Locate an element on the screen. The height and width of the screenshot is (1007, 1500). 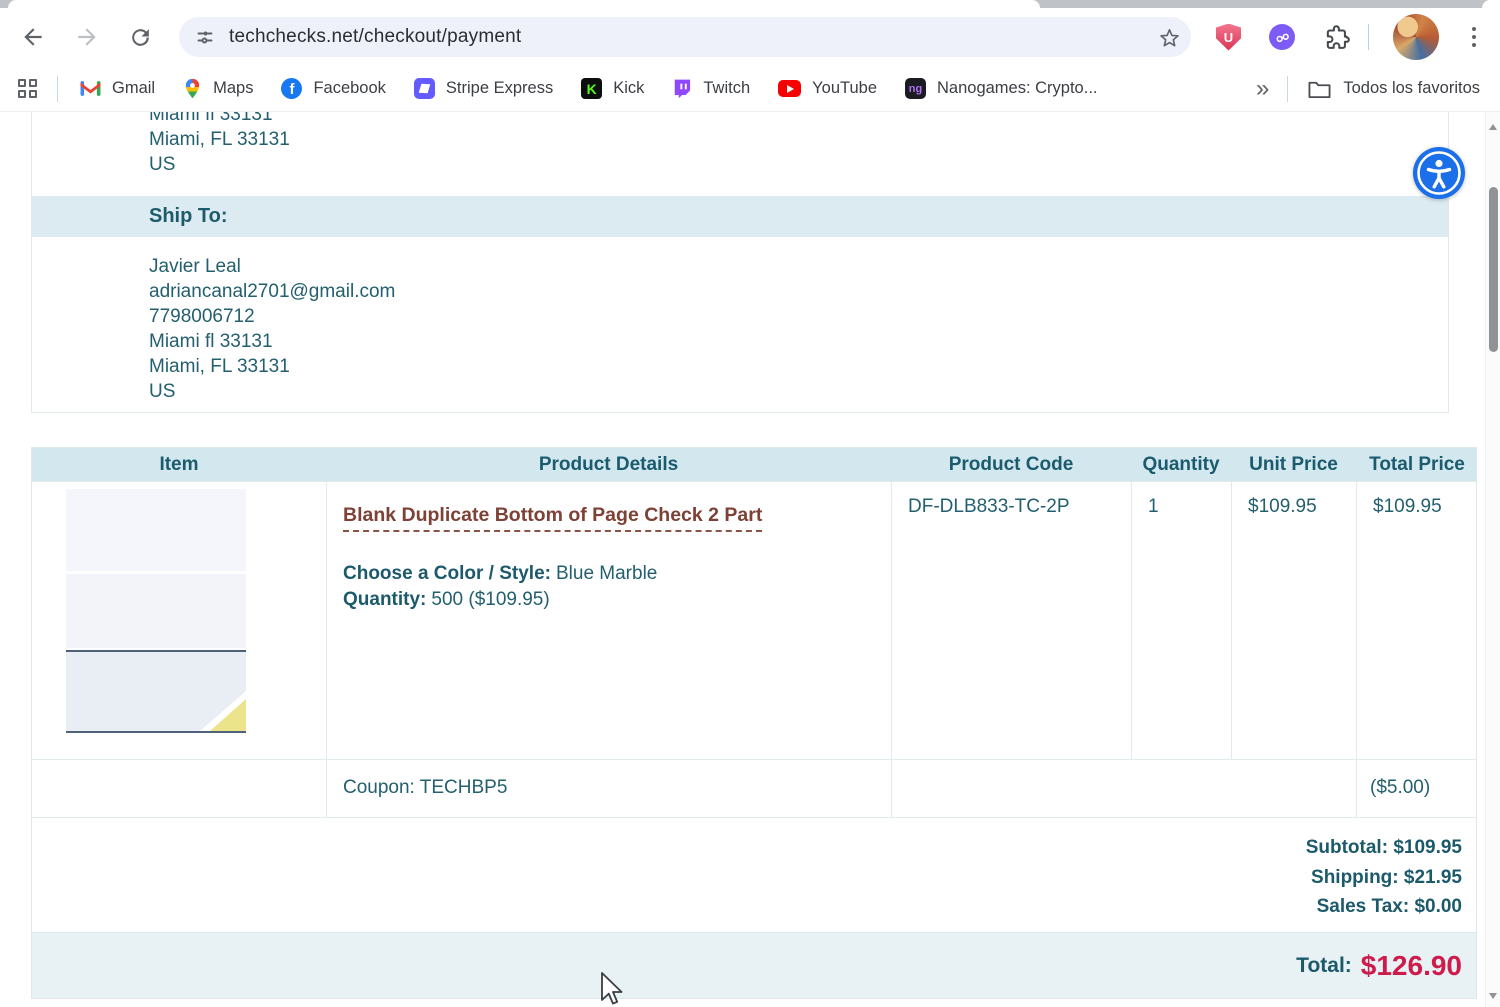
url-bar: techchecks.net/checkout/payment is located at coordinates (685, 37).